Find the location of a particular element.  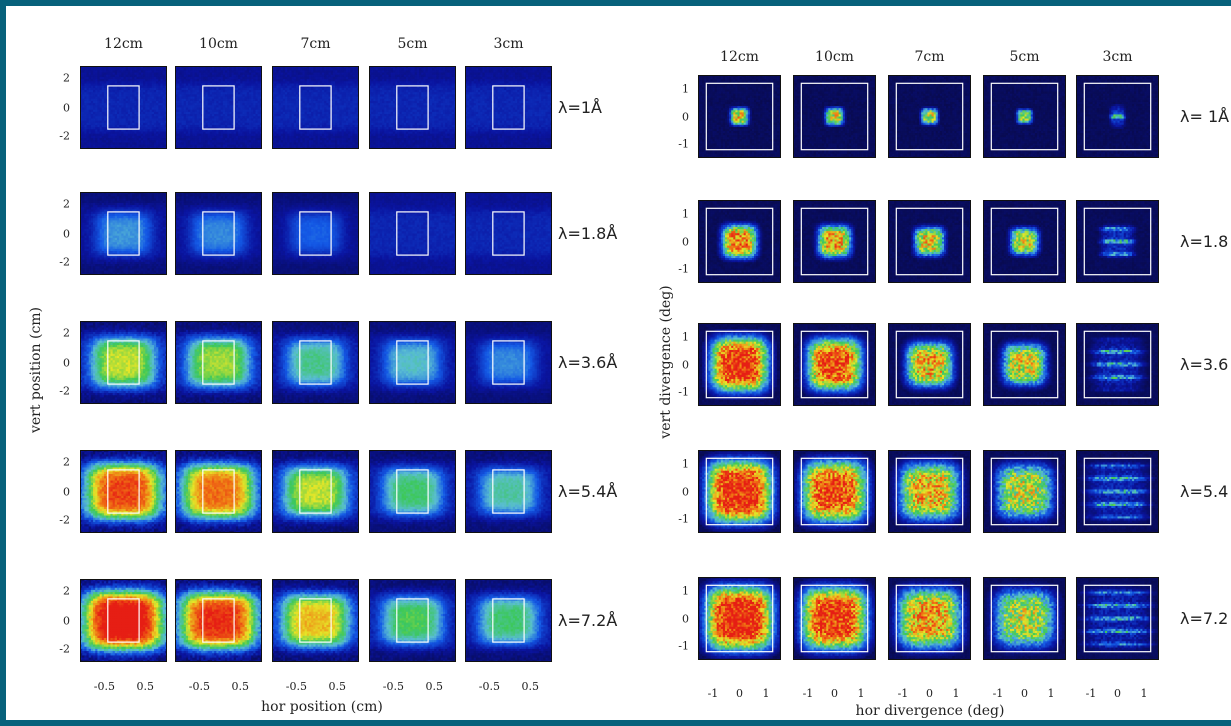

heatmap-panel-left-r0-c1 is located at coordinates (218, 107).